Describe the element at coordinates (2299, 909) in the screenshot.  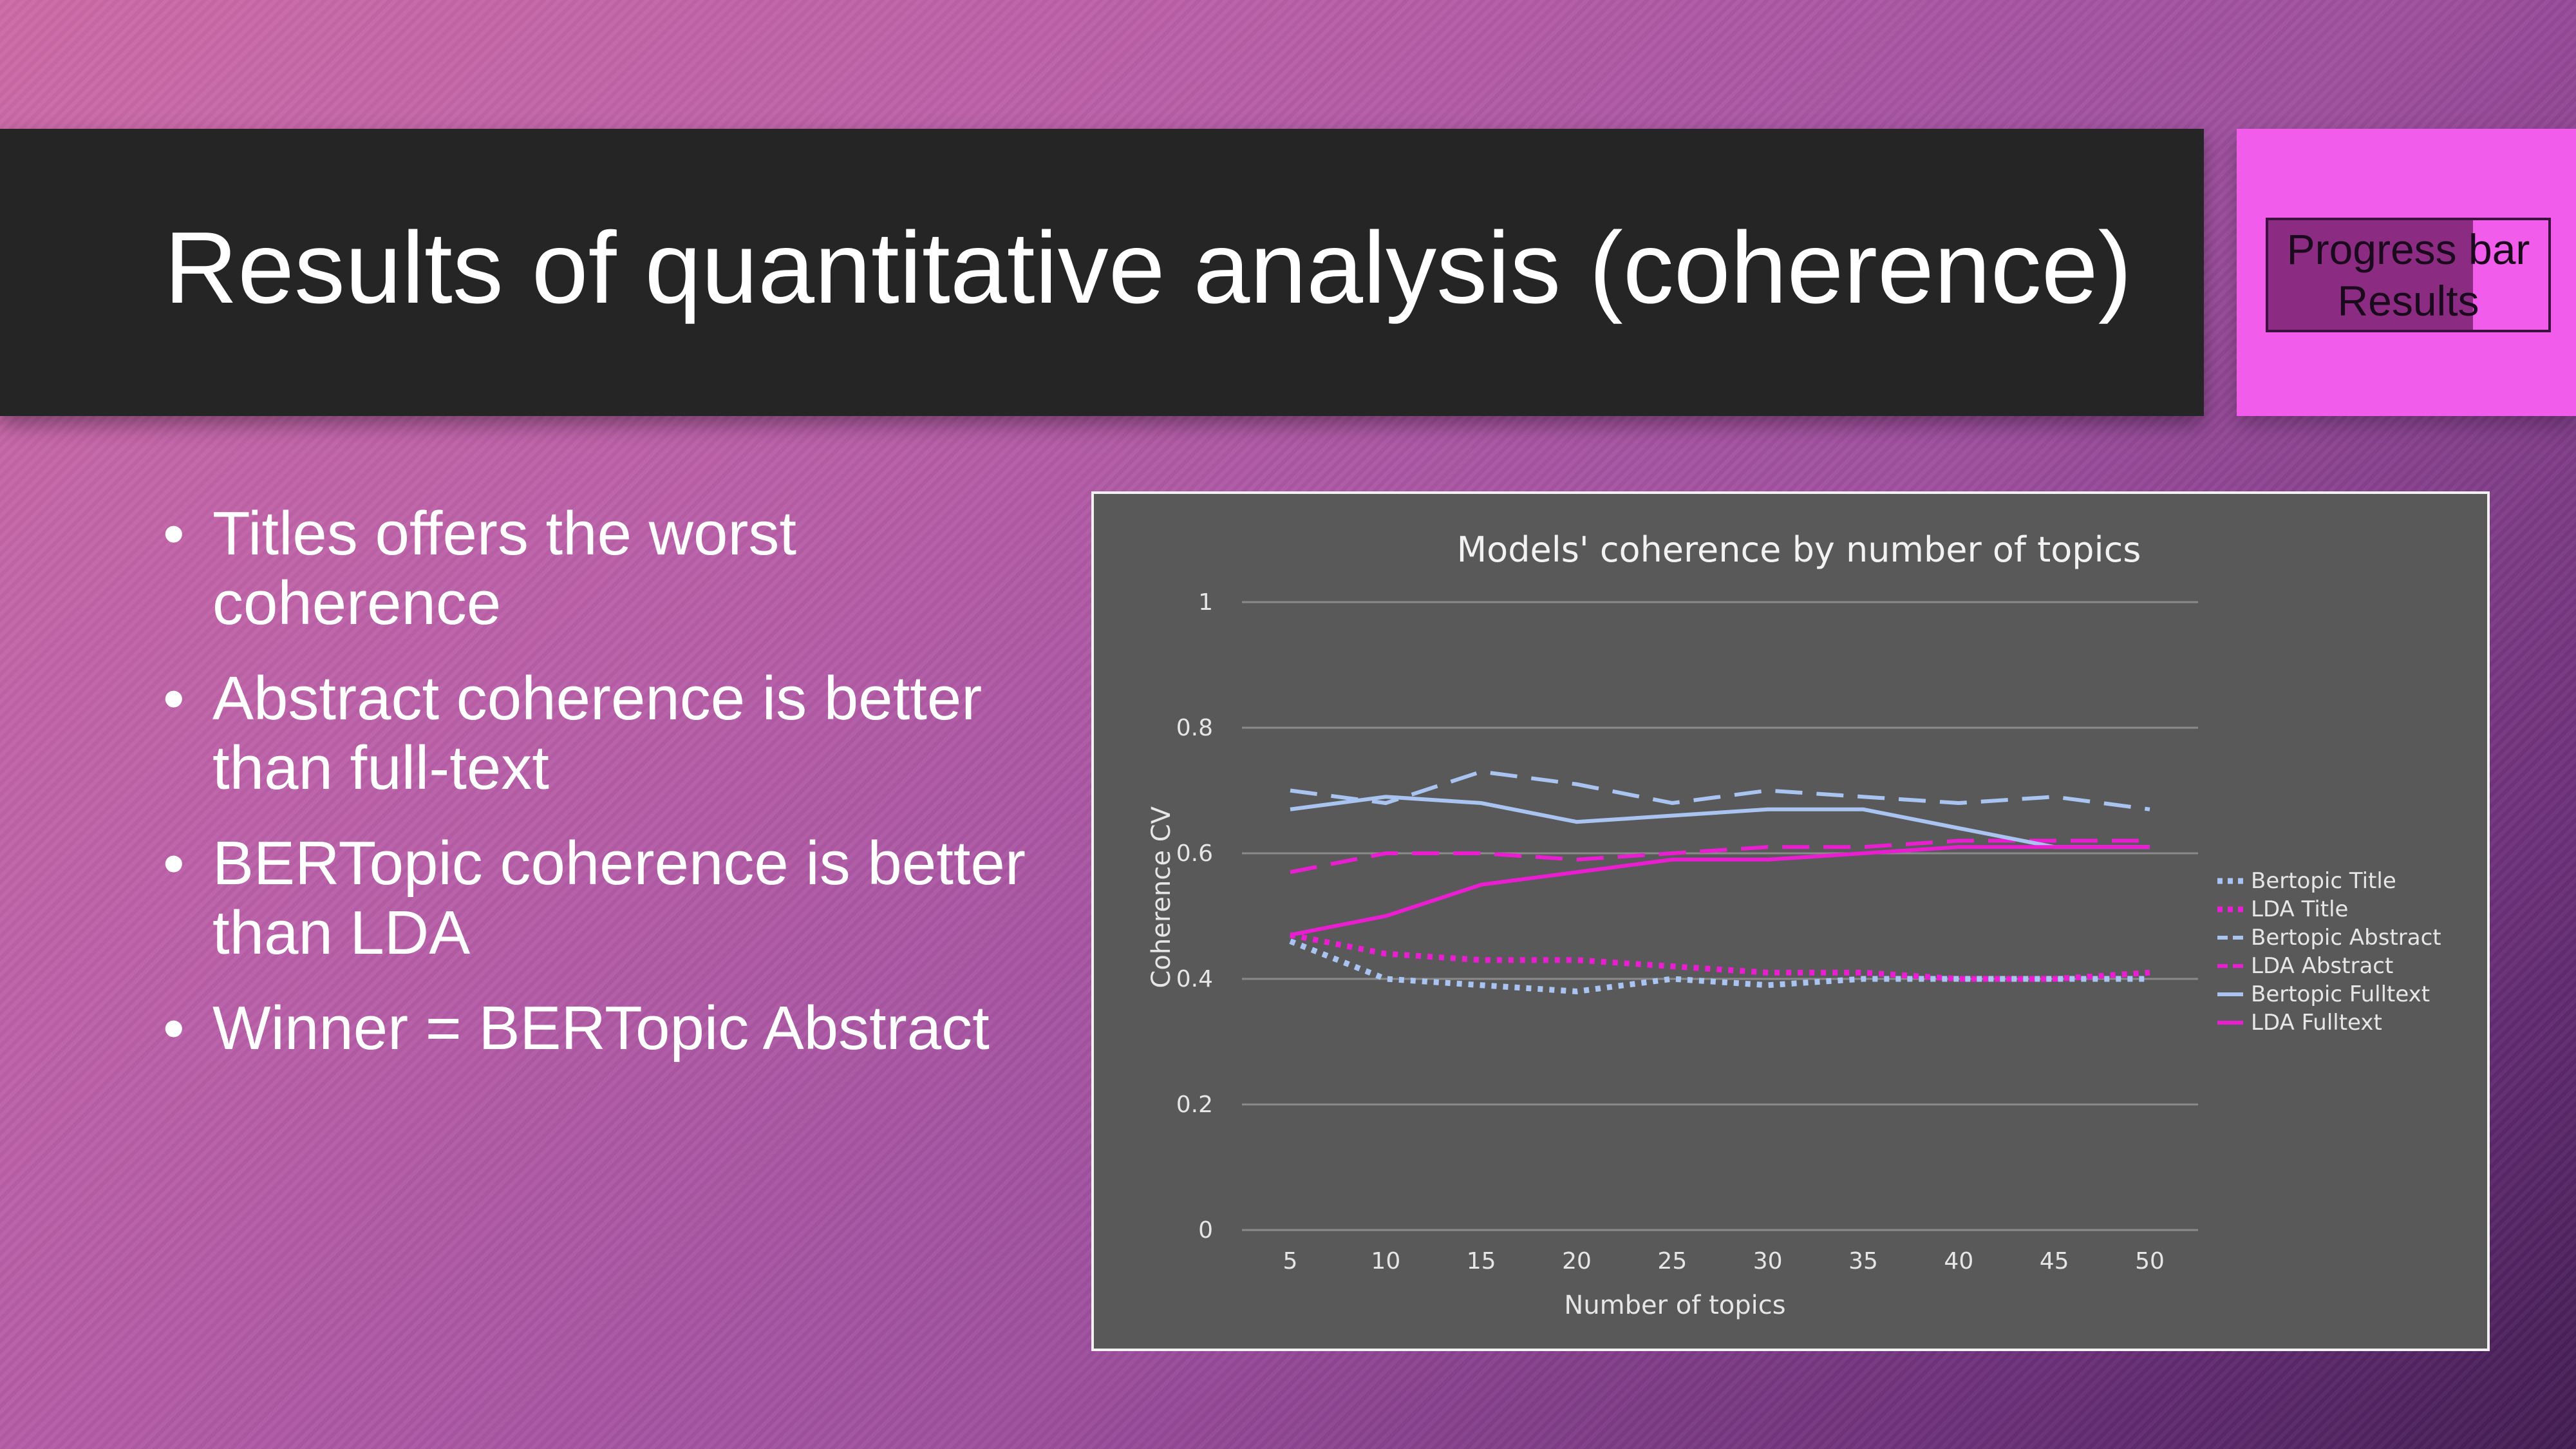
I see `legend-label: LDA Title` at that location.